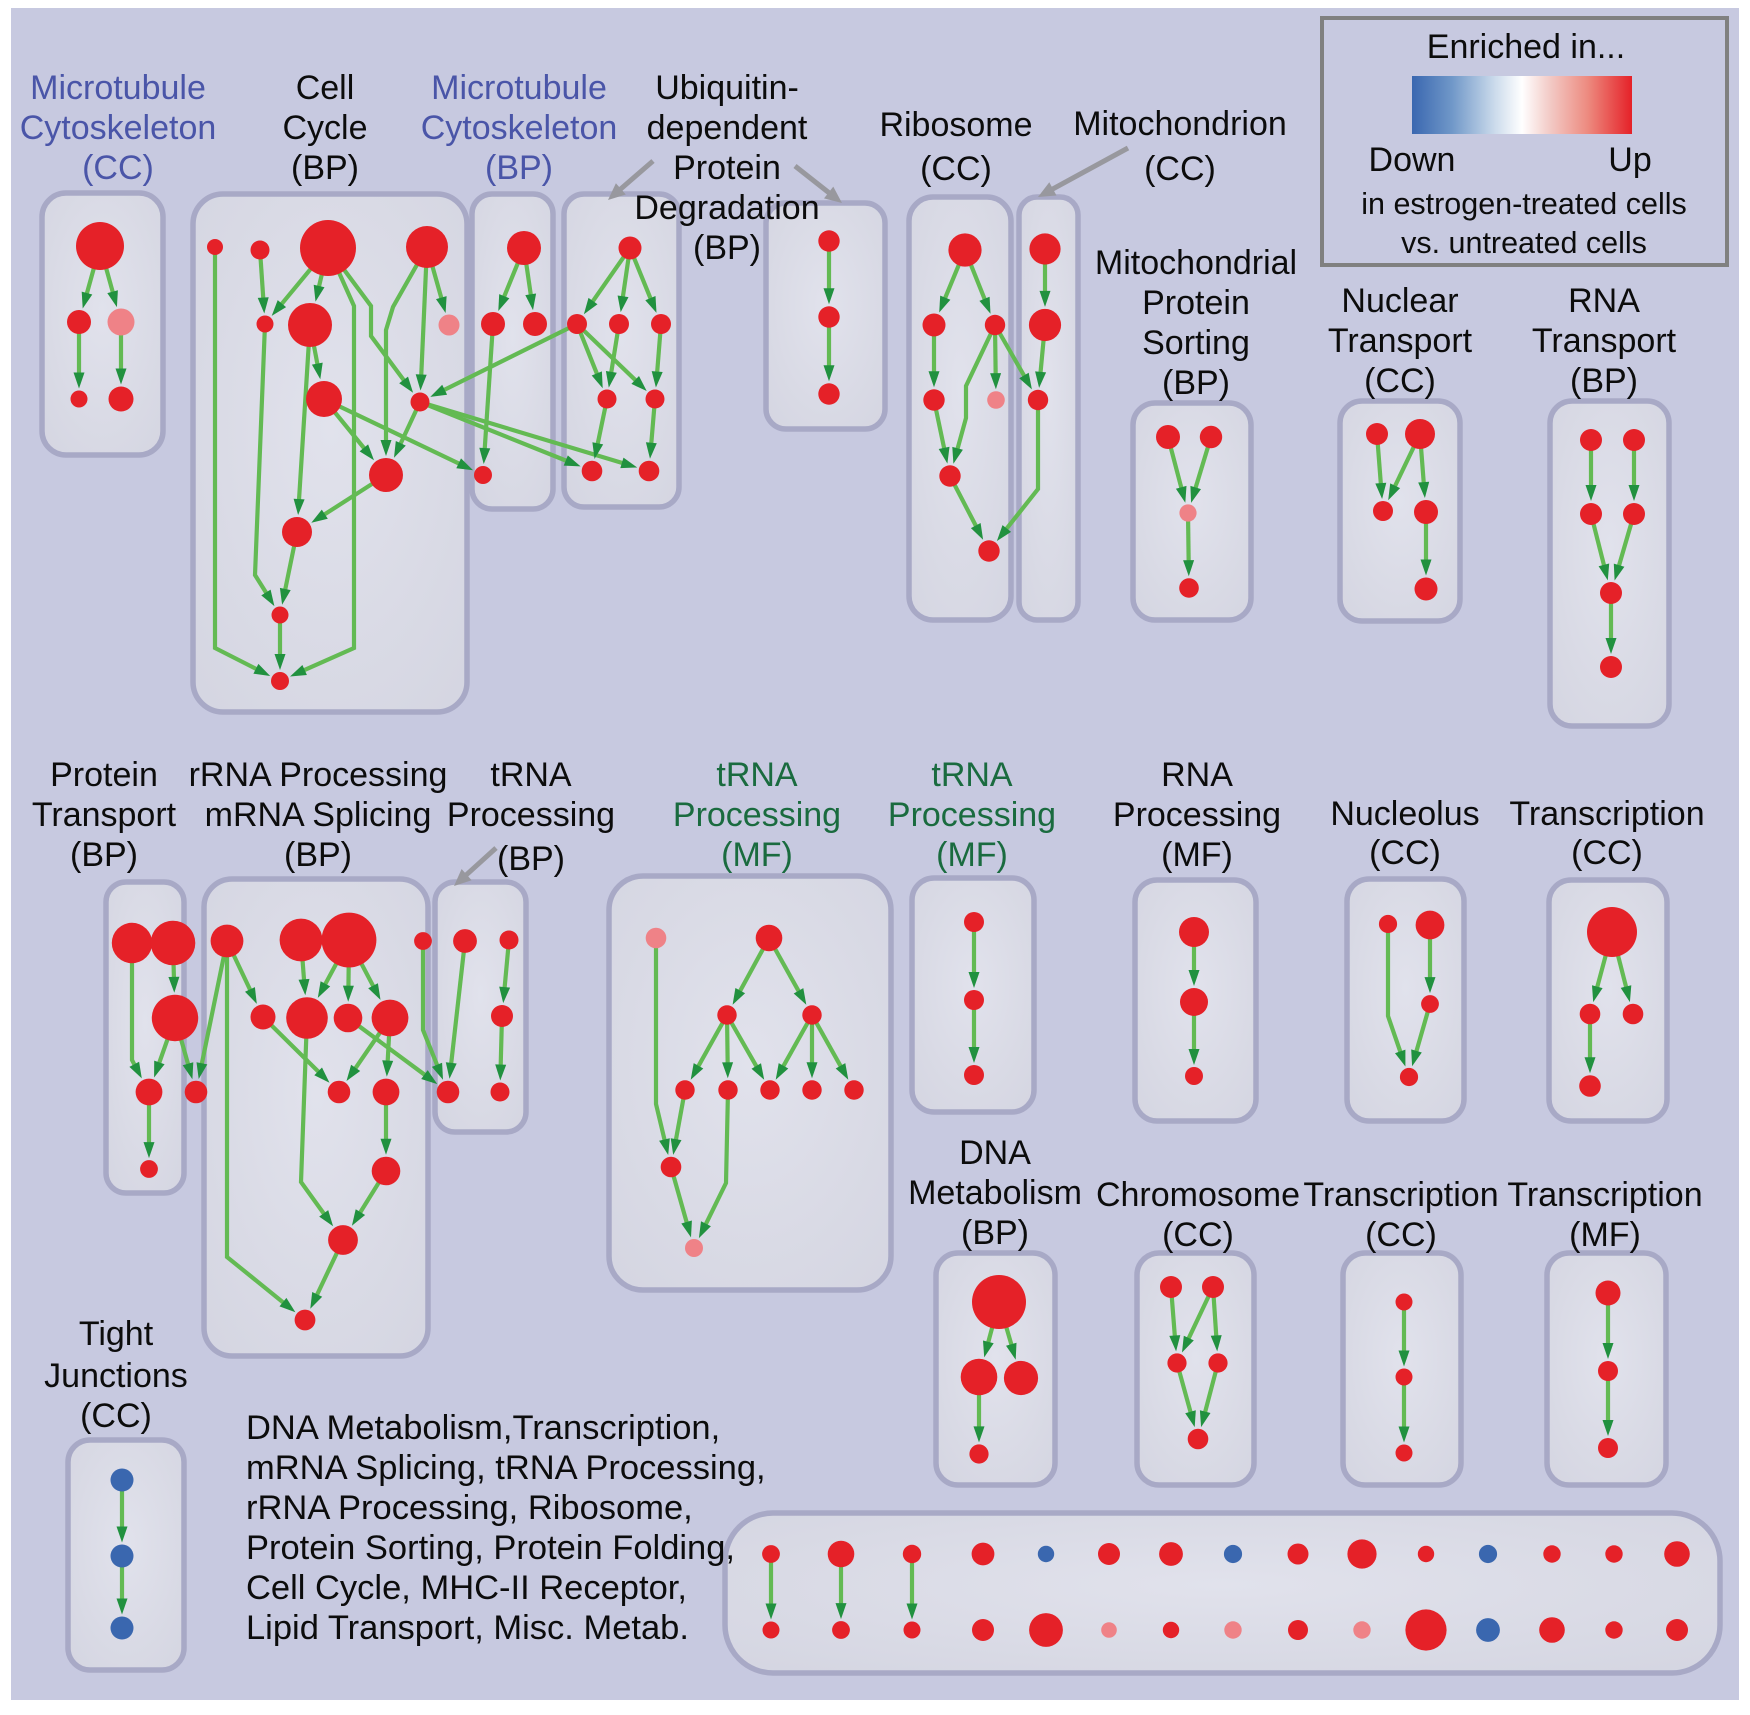 The height and width of the screenshot is (1715, 1750). What do you see at coordinates (995, 1193) in the screenshot?
I see `svg-text: Metabolism` at bounding box center [995, 1193].